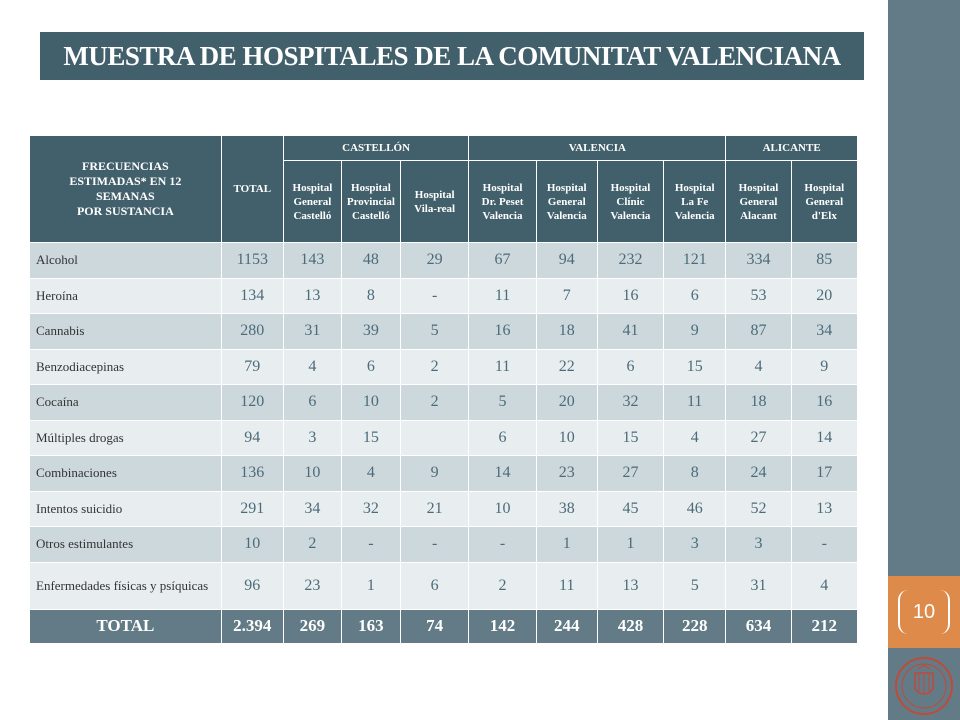 The width and height of the screenshot is (960, 720). I want to click on table-cell: 85, so click(824, 260).